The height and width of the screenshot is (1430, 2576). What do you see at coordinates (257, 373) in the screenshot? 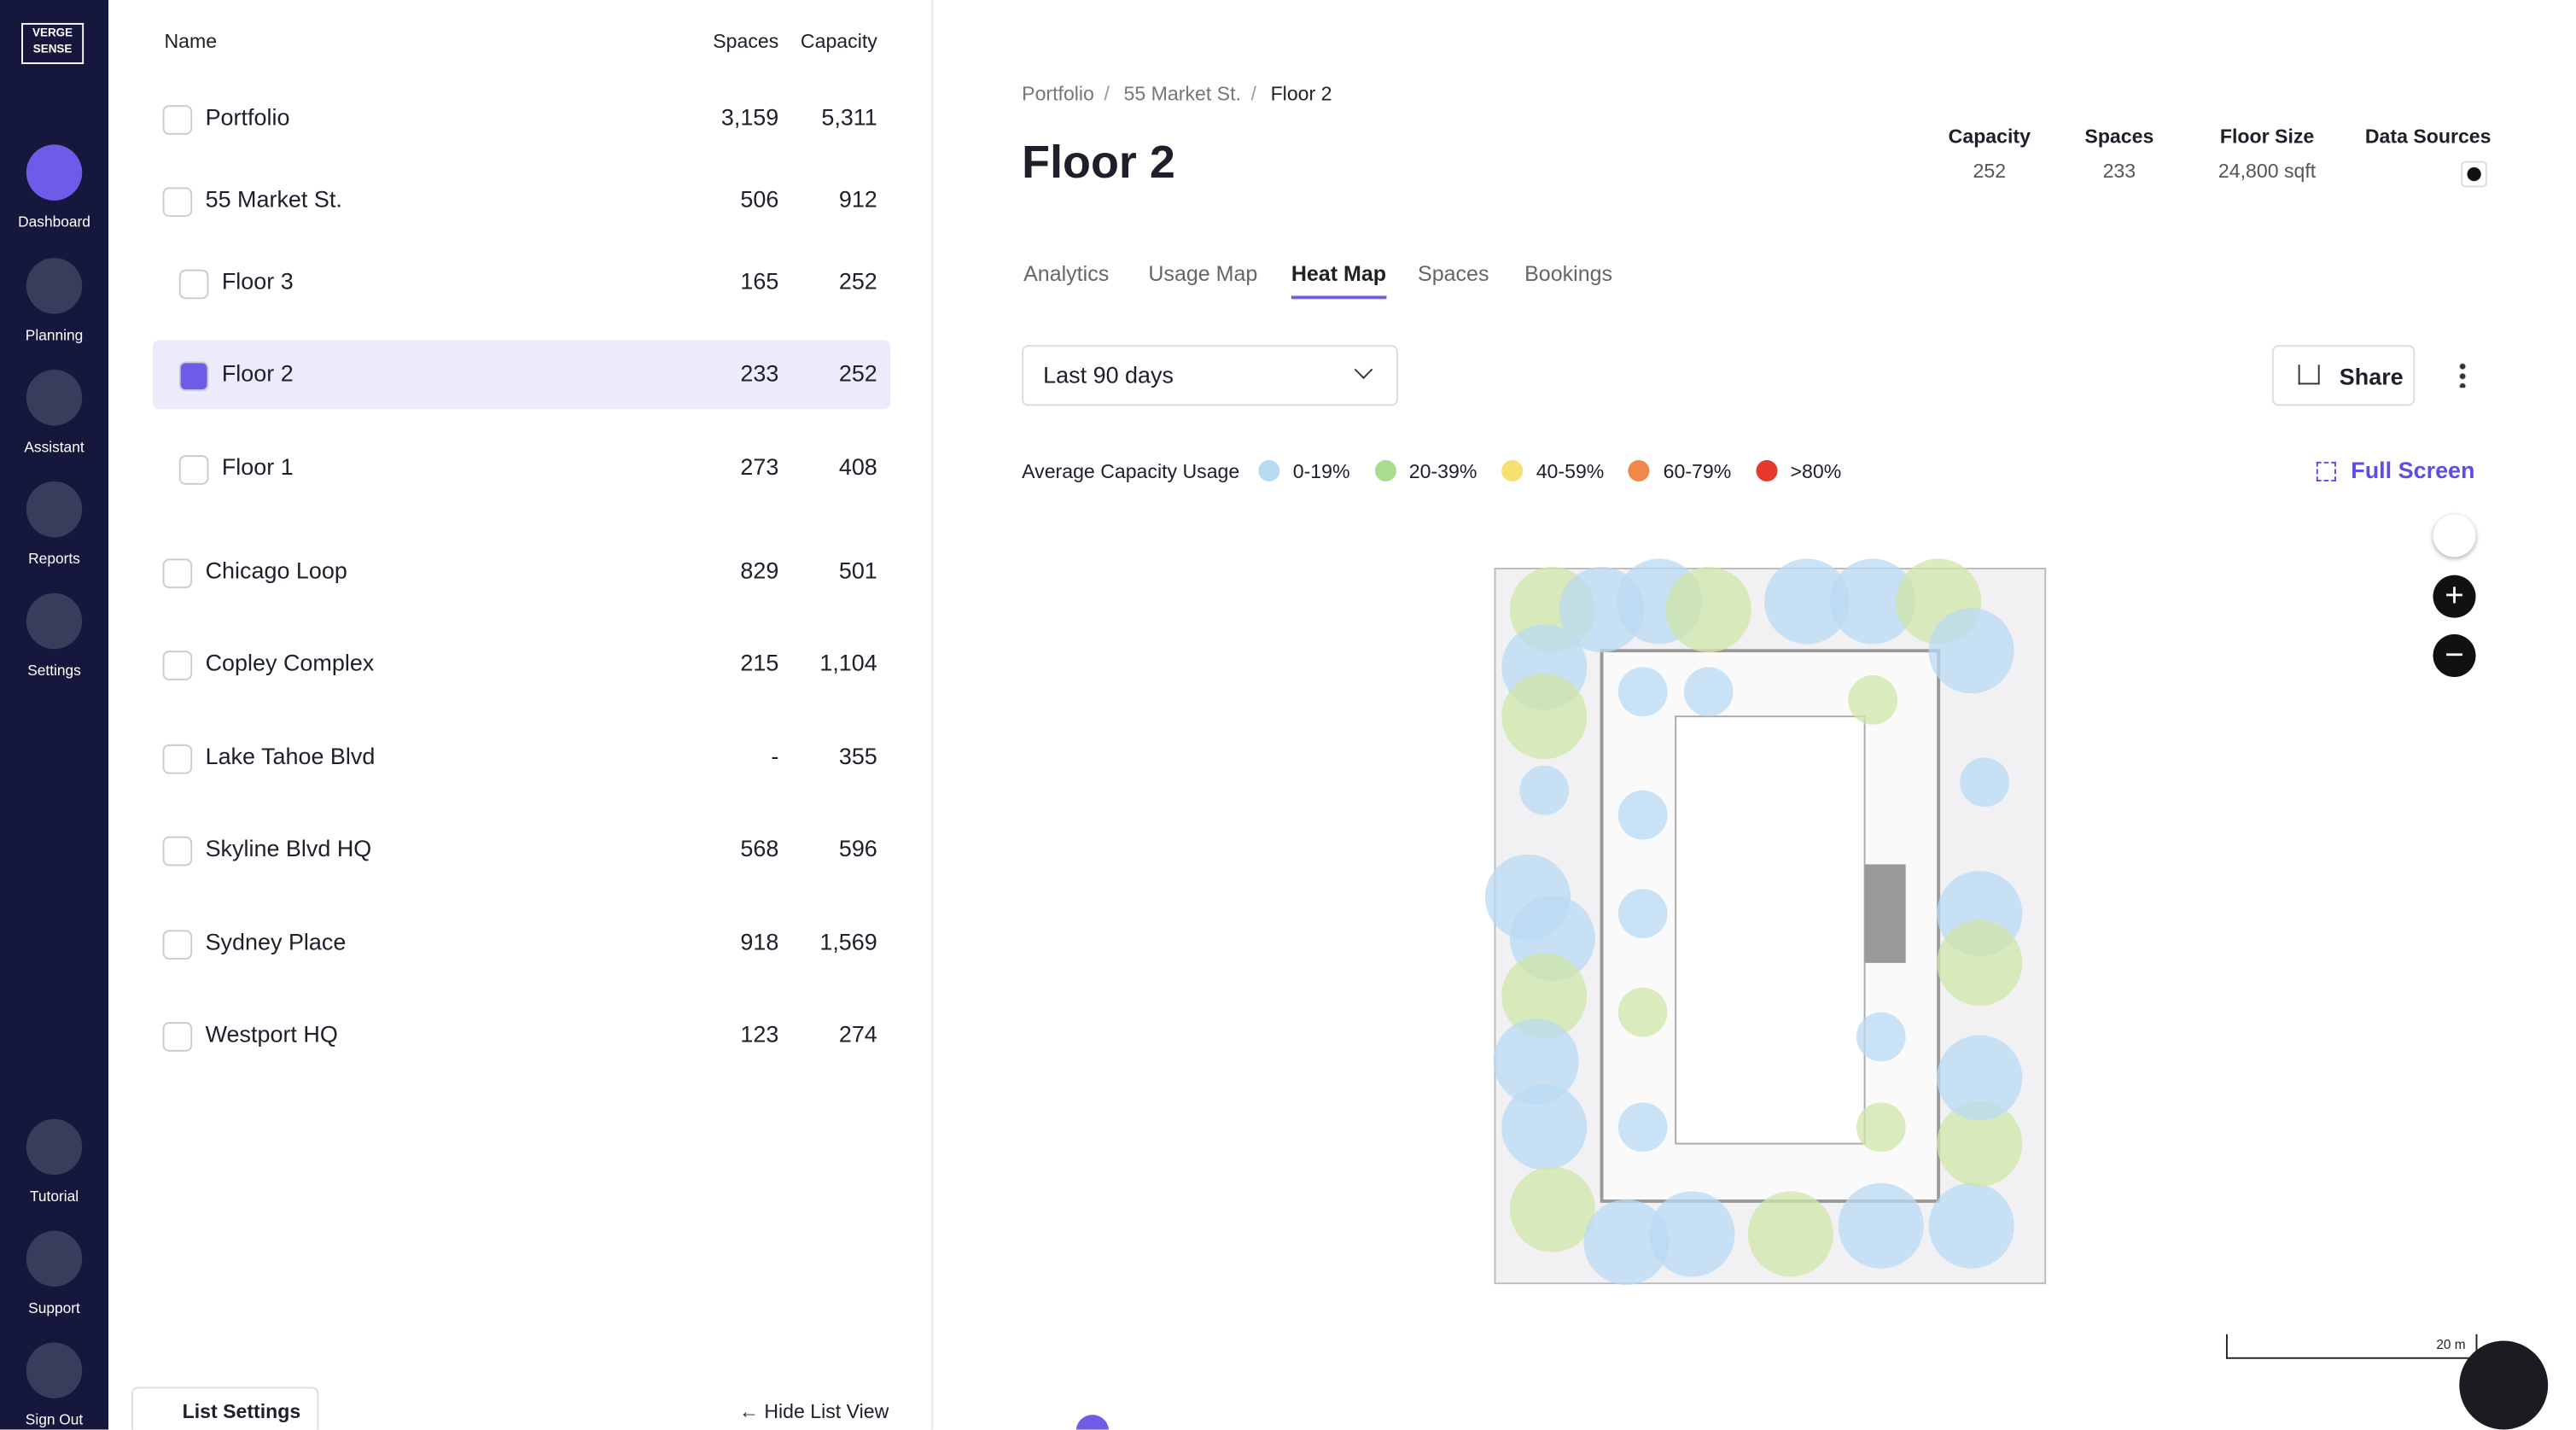
I see `row-name: Floor 2` at bounding box center [257, 373].